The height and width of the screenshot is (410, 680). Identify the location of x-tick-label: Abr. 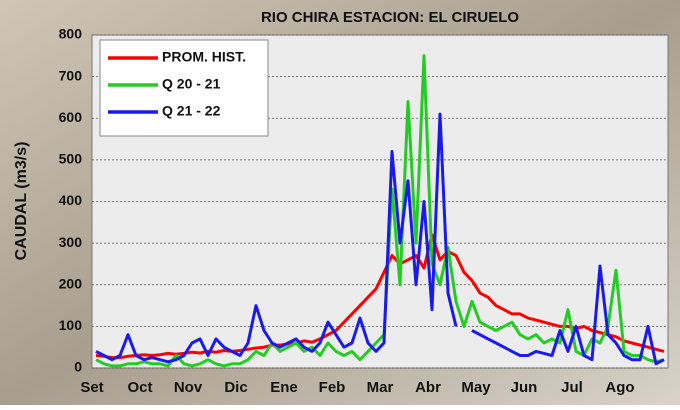
(428, 387).